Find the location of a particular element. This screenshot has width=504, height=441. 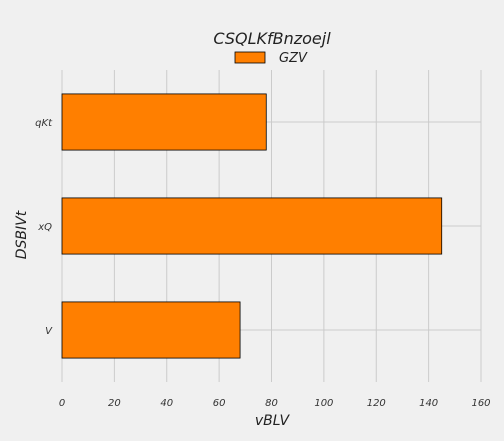

bar-xQ is located at coordinates (252, 226).